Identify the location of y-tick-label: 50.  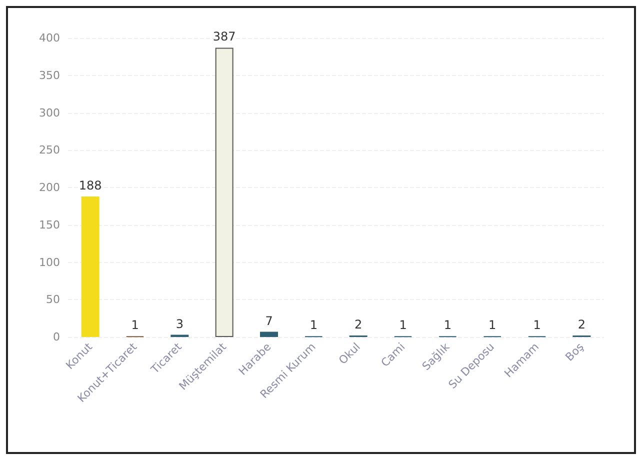
(53, 299).